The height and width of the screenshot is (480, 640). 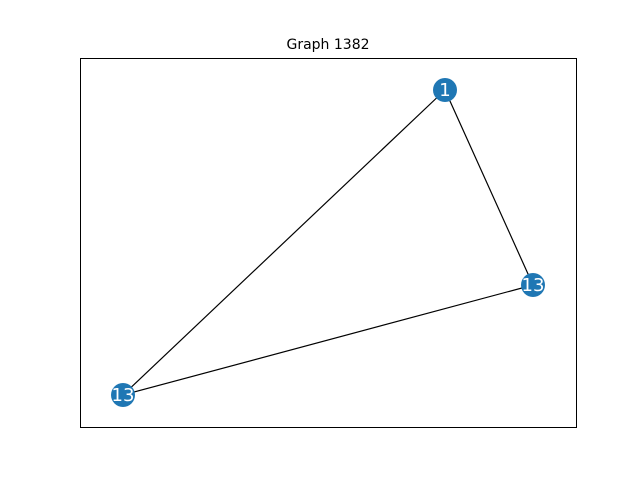 I want to click on graph-node-label: 1, so click(x=444, y=90).